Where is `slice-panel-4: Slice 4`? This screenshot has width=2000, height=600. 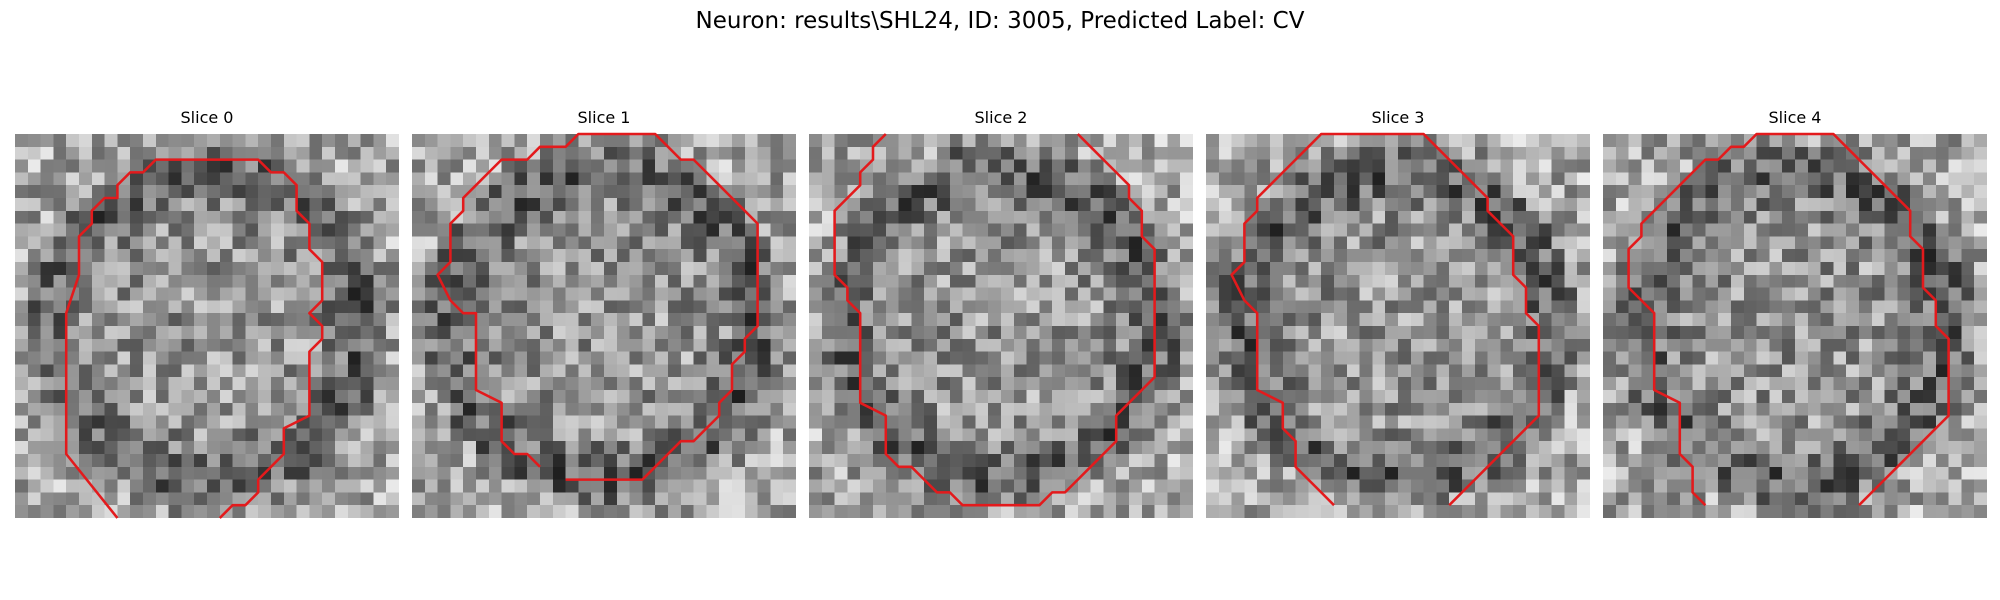 slice-panel-4: Slice 4 is located at coordinates (1795, 313).